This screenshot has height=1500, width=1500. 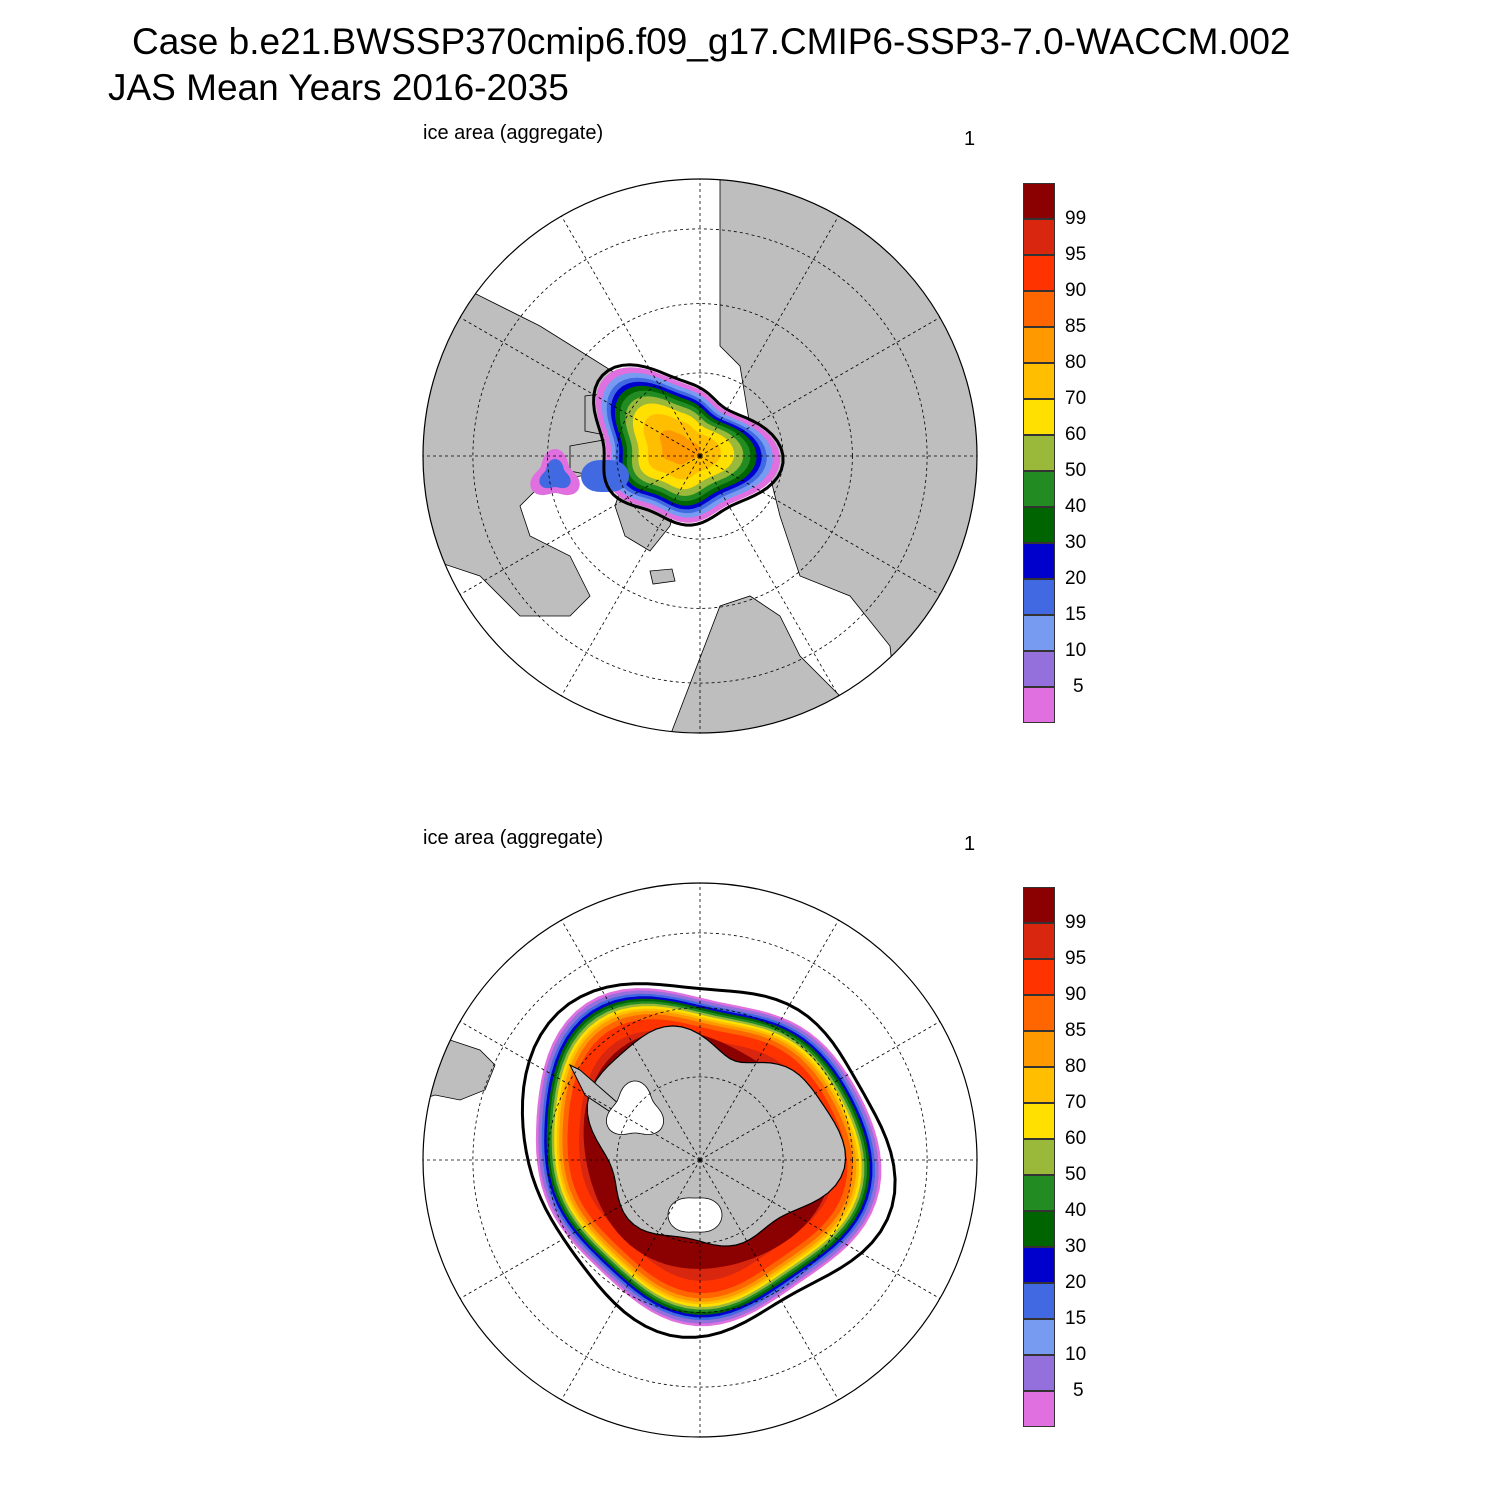 What do you see at coordinates (1078, 1390) in the screenshot?
I see `south-colorbar-tick-label: 5` at bounding box center [1078, 1390].